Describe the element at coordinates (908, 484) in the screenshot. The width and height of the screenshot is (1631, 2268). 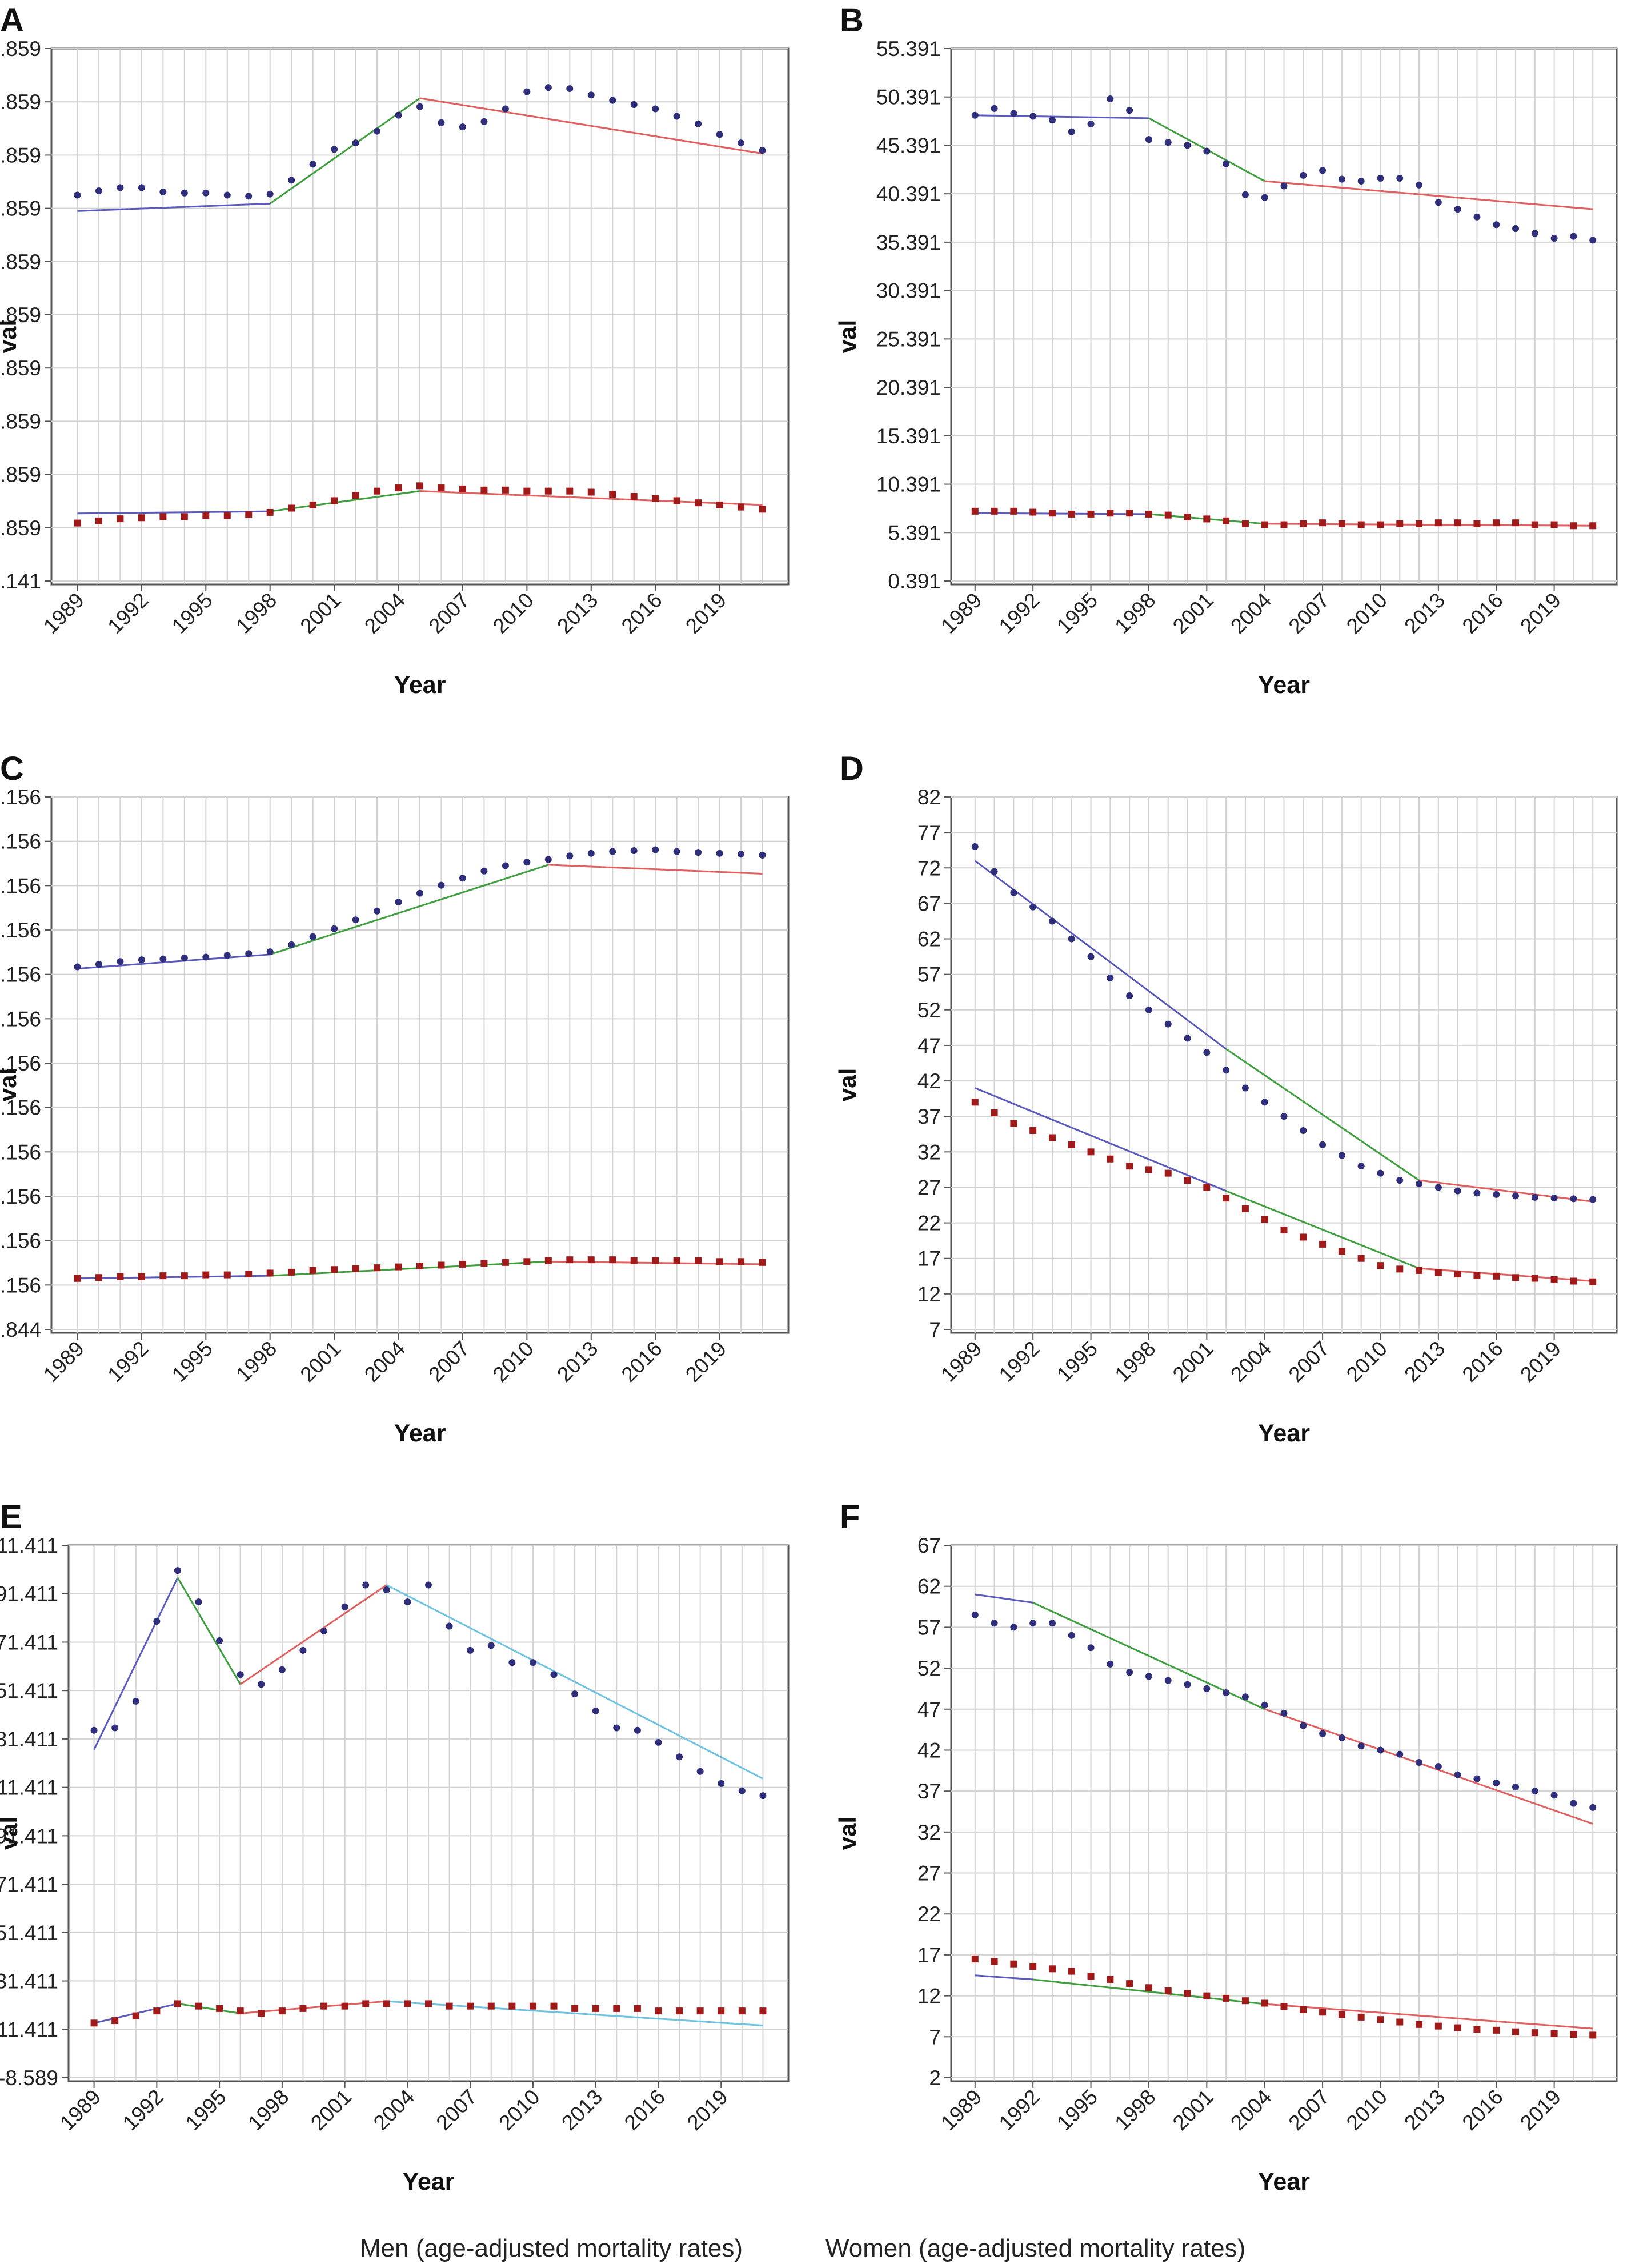
I see `y-tick-label: 10.391` at that location.